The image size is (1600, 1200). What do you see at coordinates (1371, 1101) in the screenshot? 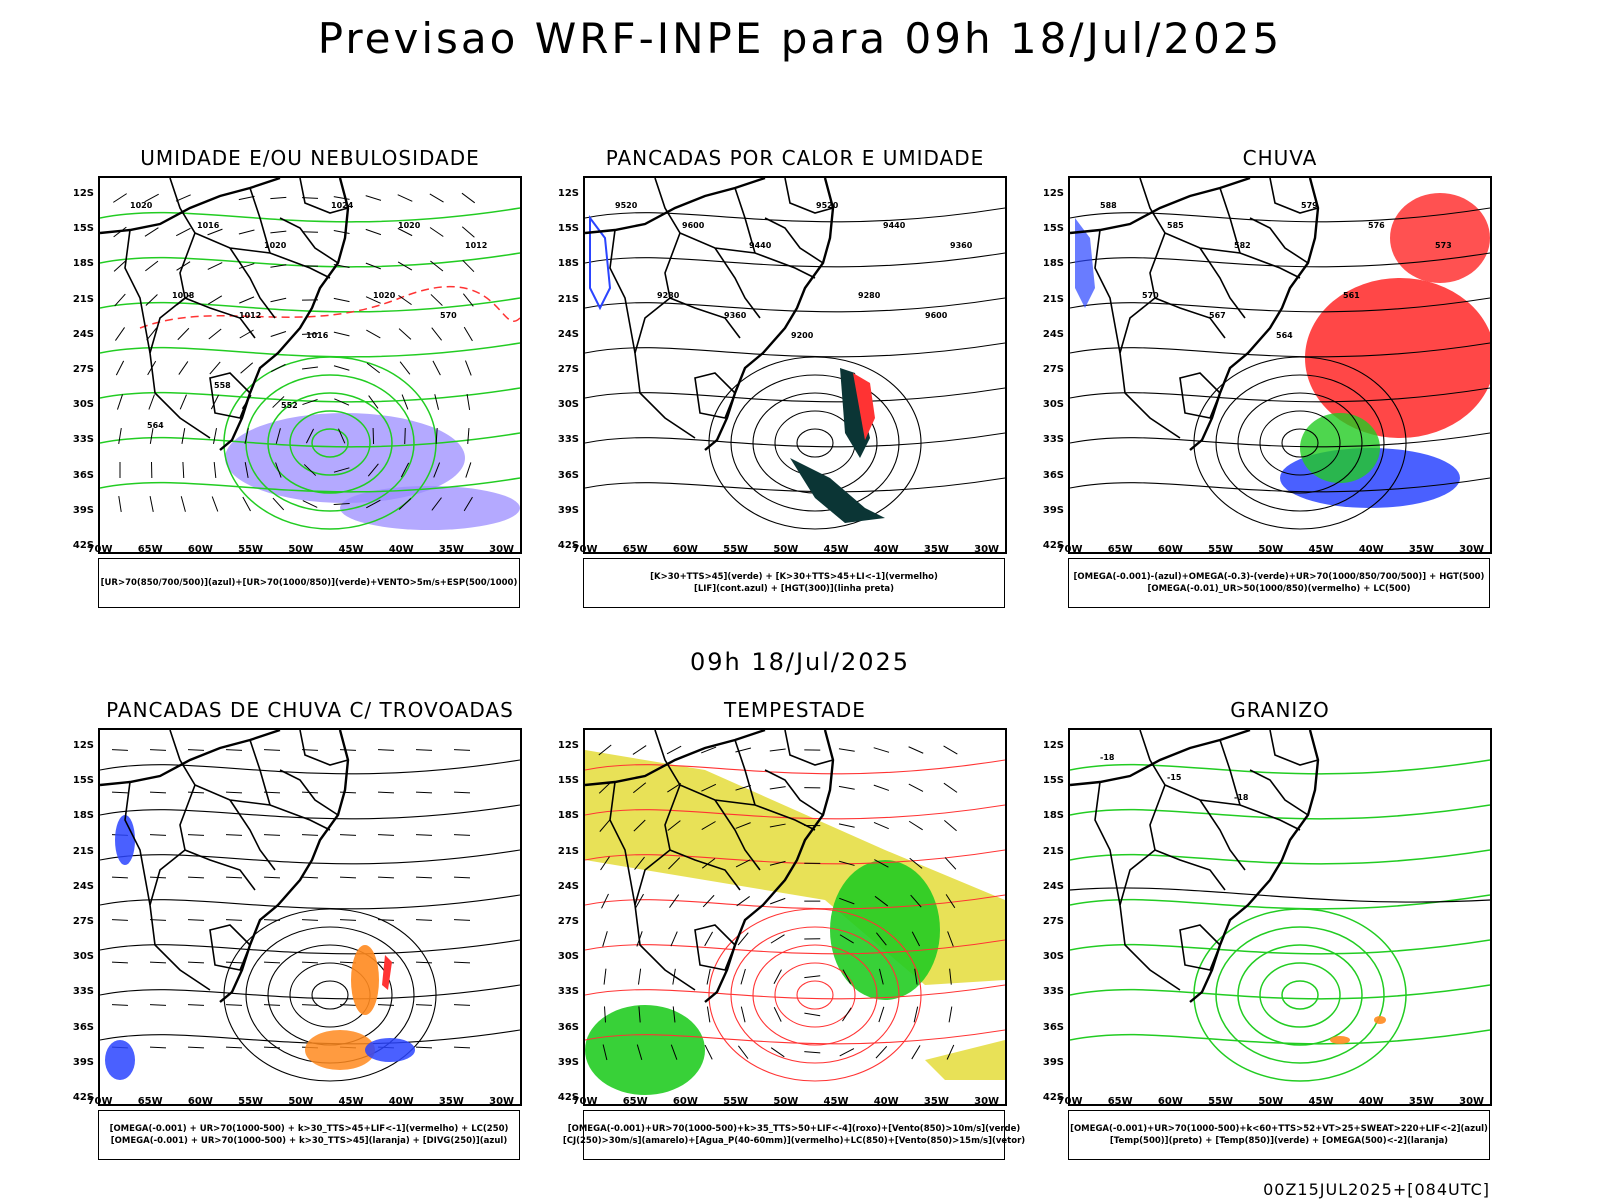
I see `lon-tick-label: 40W` at bounding box center [1371, 1101].